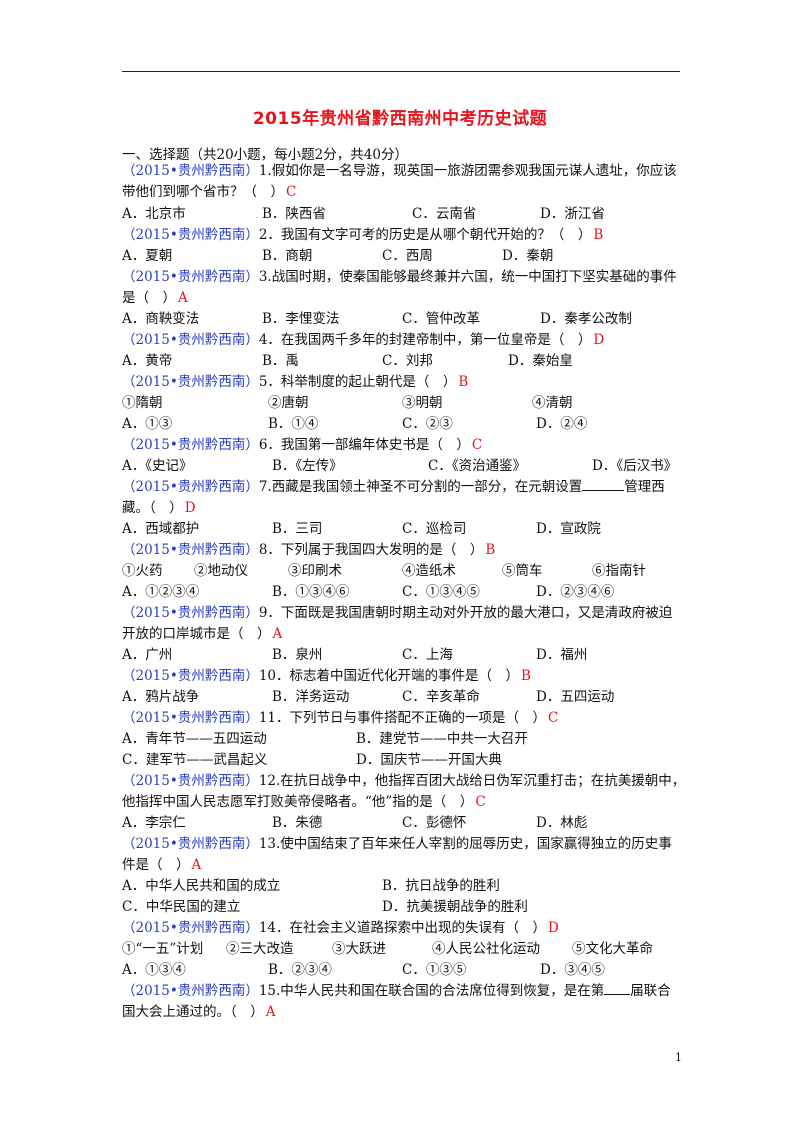 The height and width of the screenshot is (1132, 800). Describe the element at coordinates (147, 361) in the screenshot. I see `option: A．黄帝` at that location.